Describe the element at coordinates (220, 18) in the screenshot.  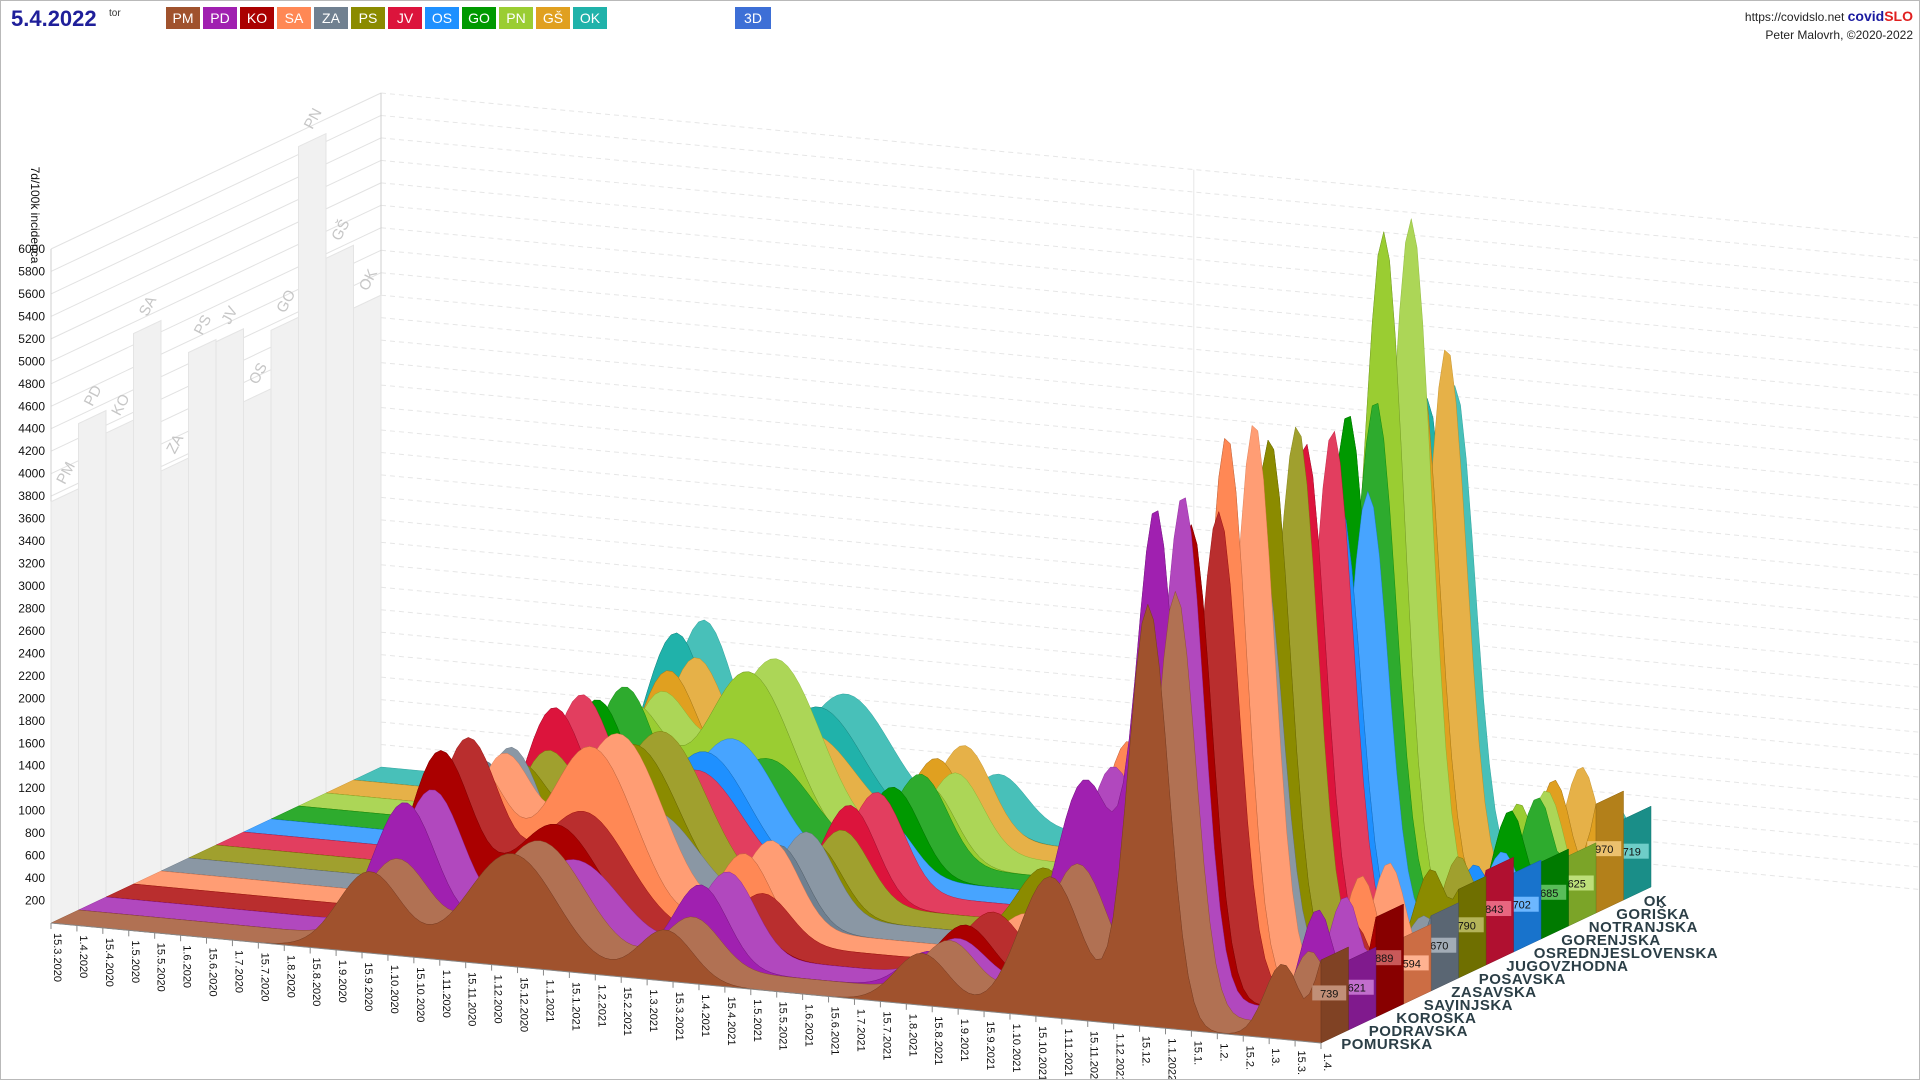
I see `region-button-1: PD` at that location.